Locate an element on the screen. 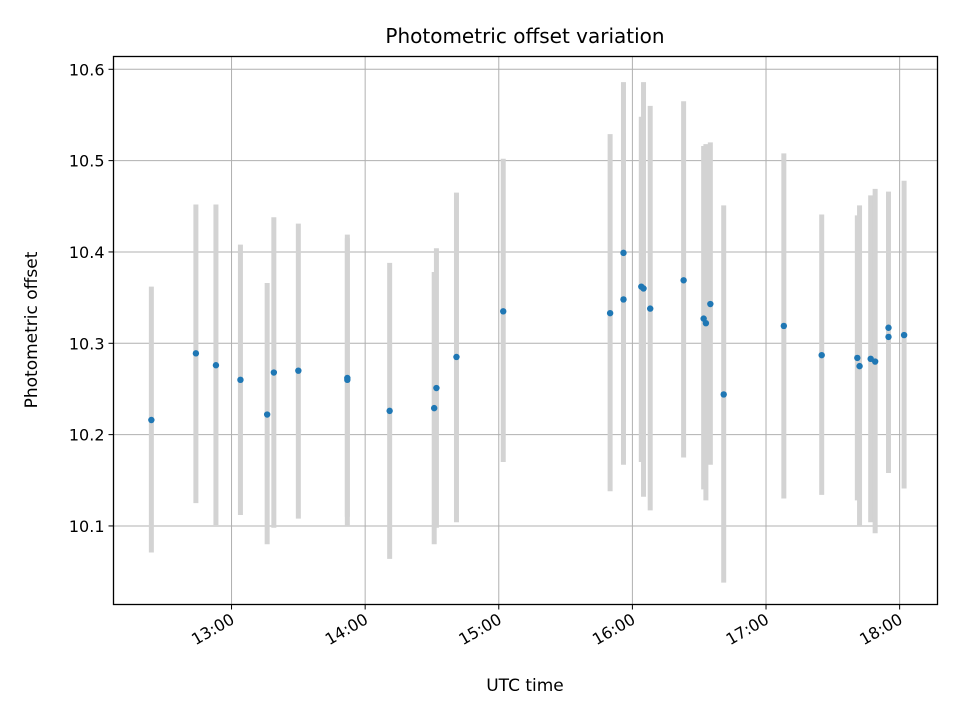  x-axis-title: UTC time is located at coordinates (525, 686).